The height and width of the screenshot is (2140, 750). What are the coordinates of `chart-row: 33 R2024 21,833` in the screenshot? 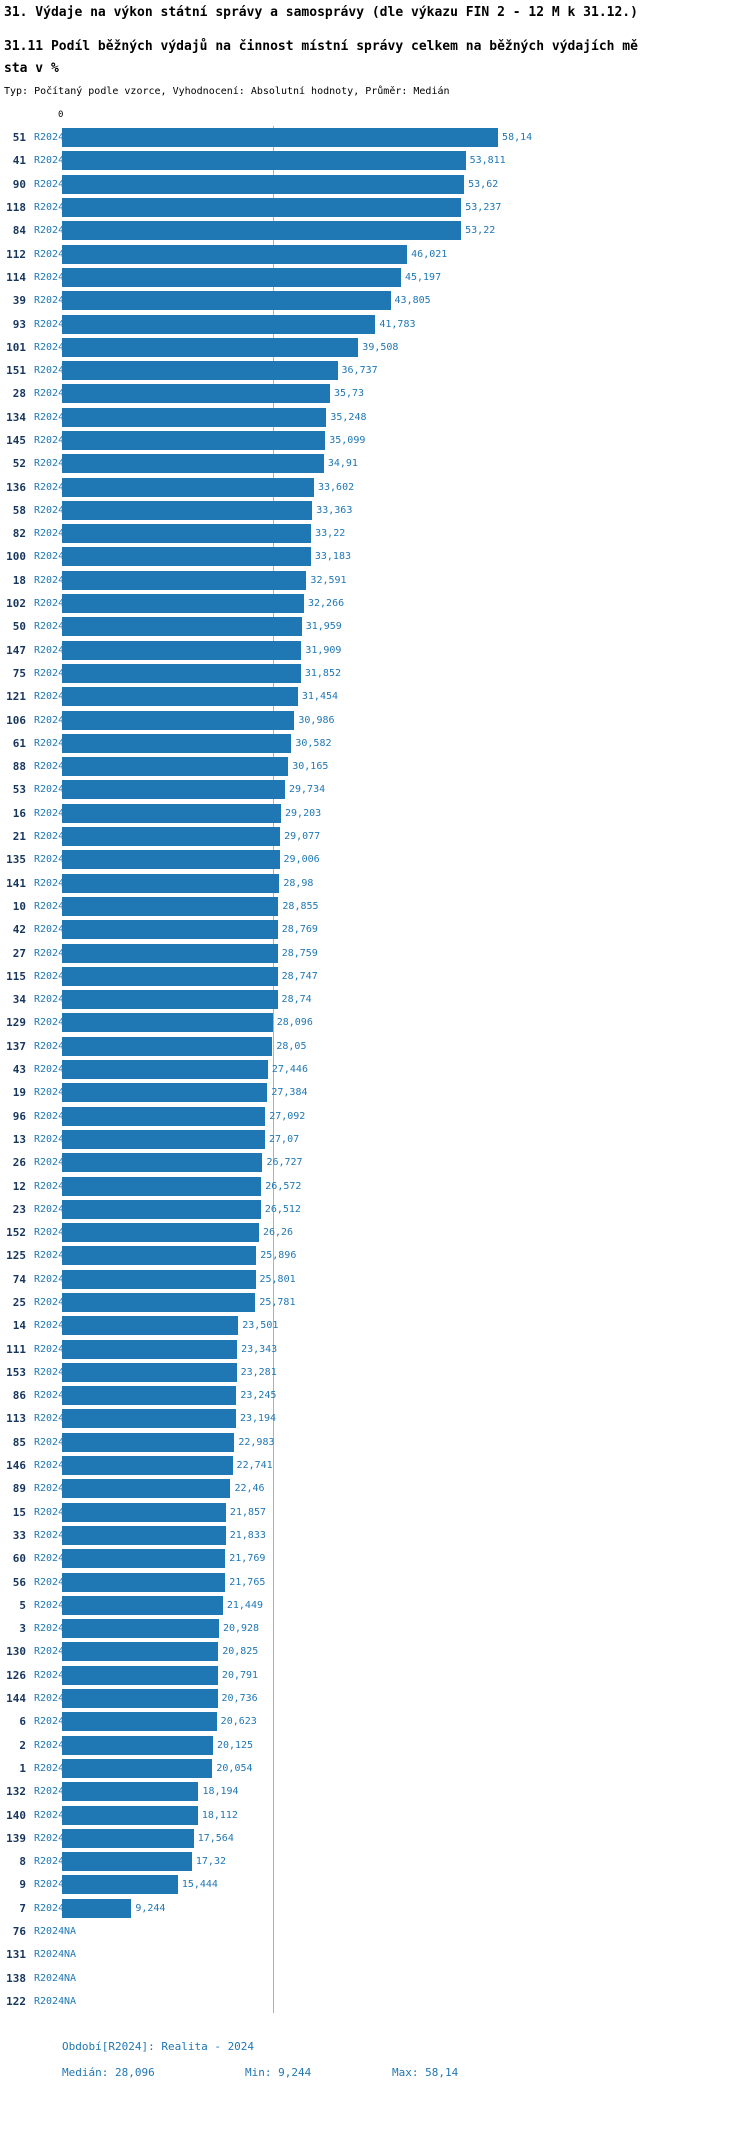 It's located at (375, 1535).